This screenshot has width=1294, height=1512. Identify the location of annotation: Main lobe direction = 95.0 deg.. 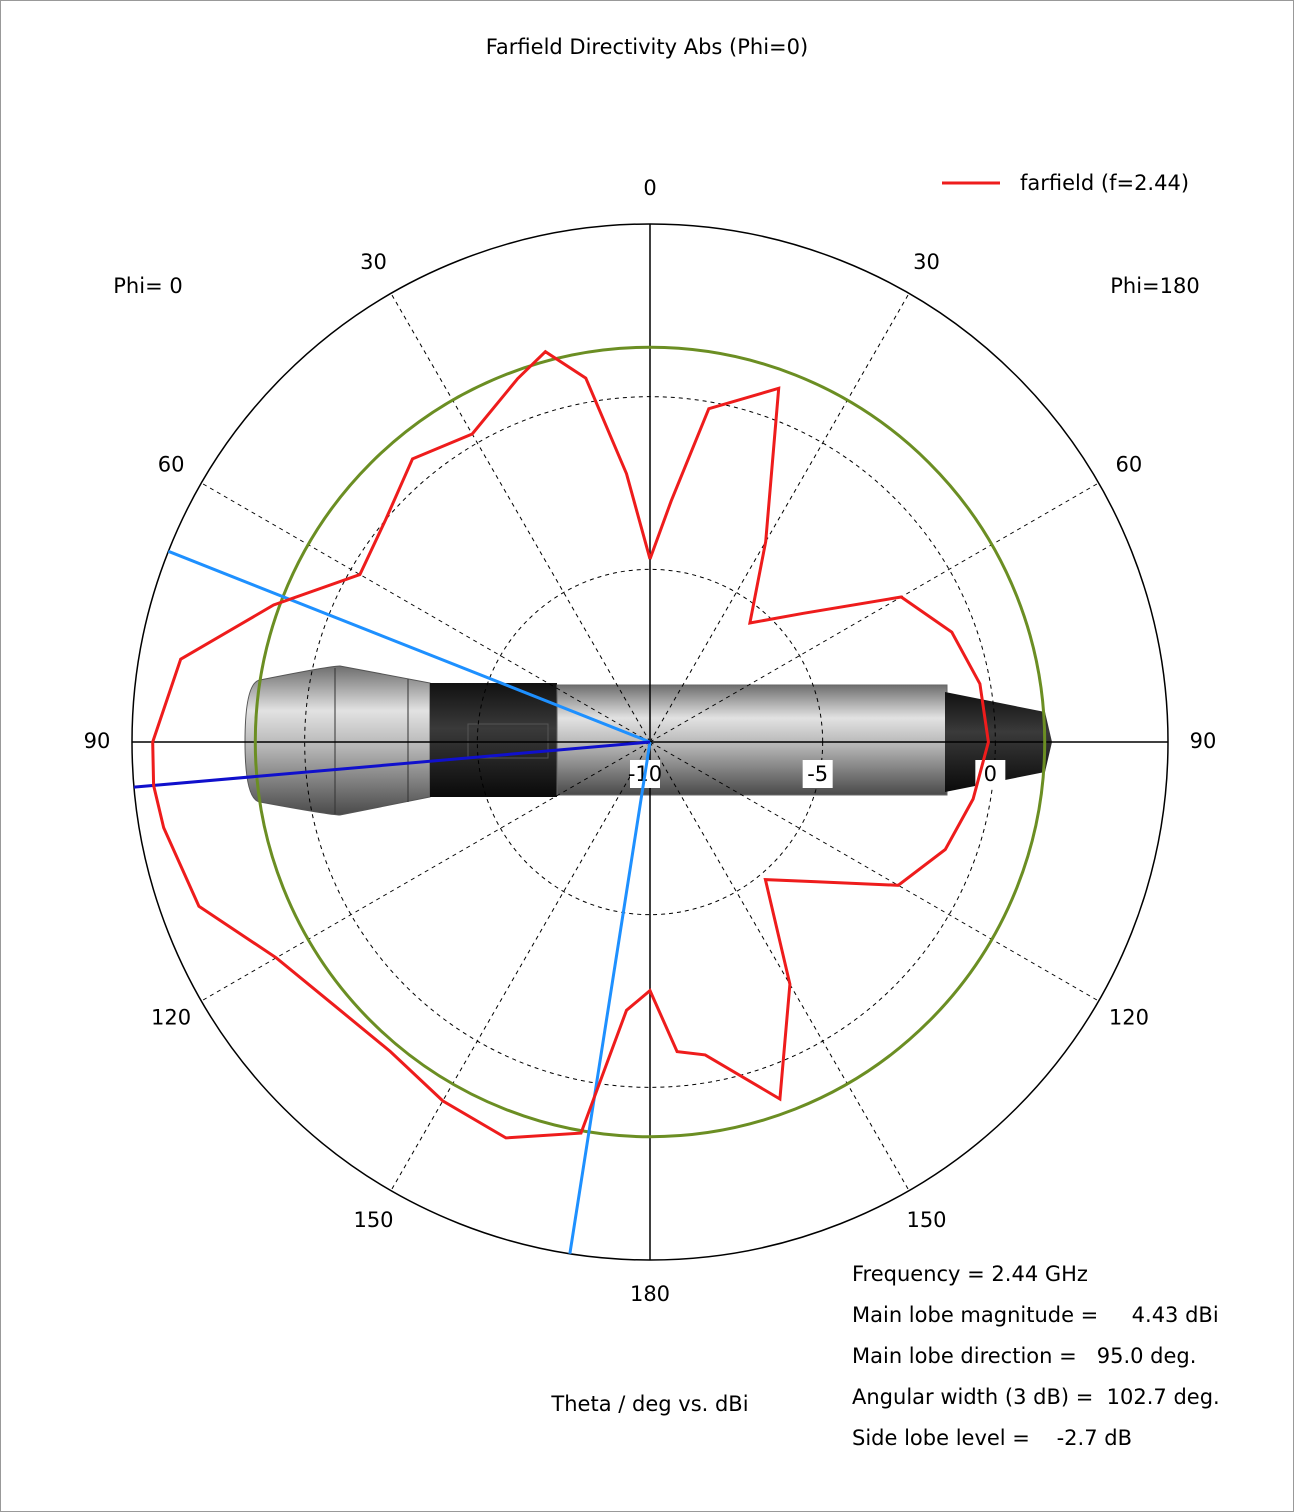
(1024, 1356).